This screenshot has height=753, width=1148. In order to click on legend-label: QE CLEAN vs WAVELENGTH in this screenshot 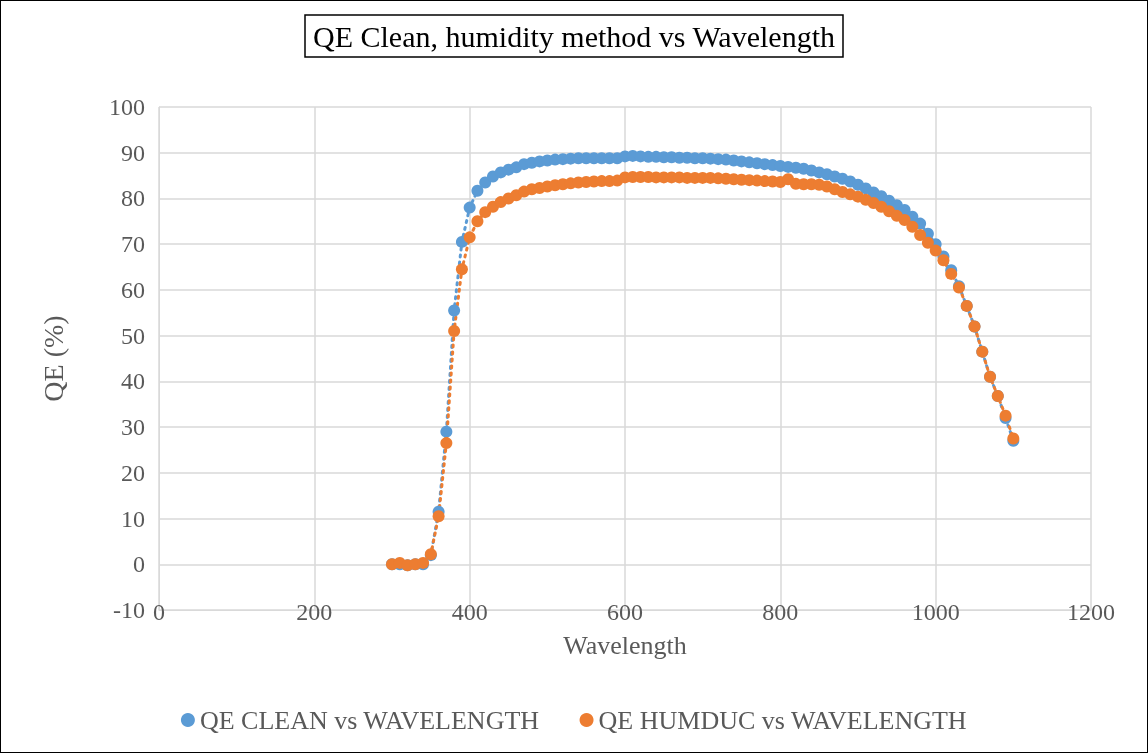, I will do `click(369, 720)`.